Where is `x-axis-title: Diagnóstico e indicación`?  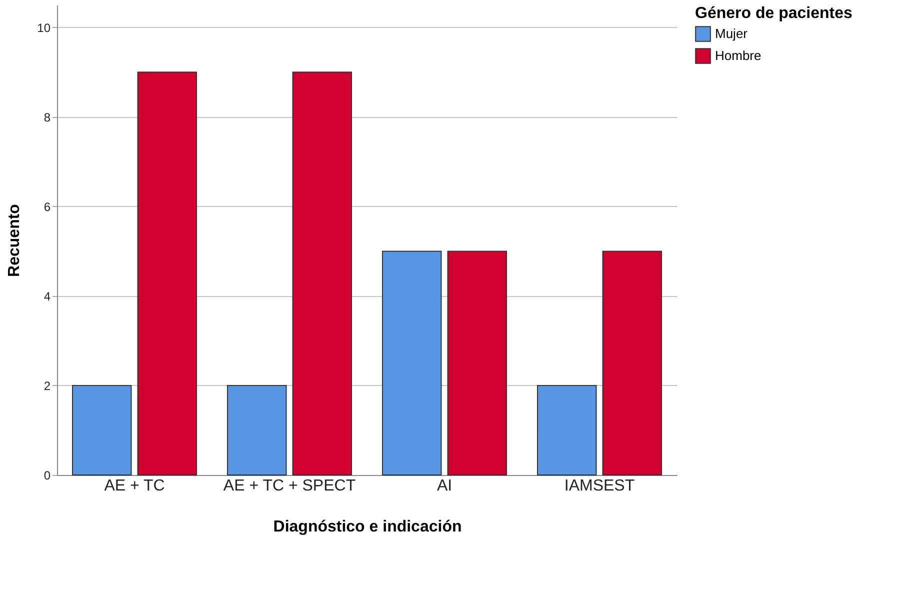 x-axis-title: Diagnóstico e indicación is located at coordinates (367, 527).